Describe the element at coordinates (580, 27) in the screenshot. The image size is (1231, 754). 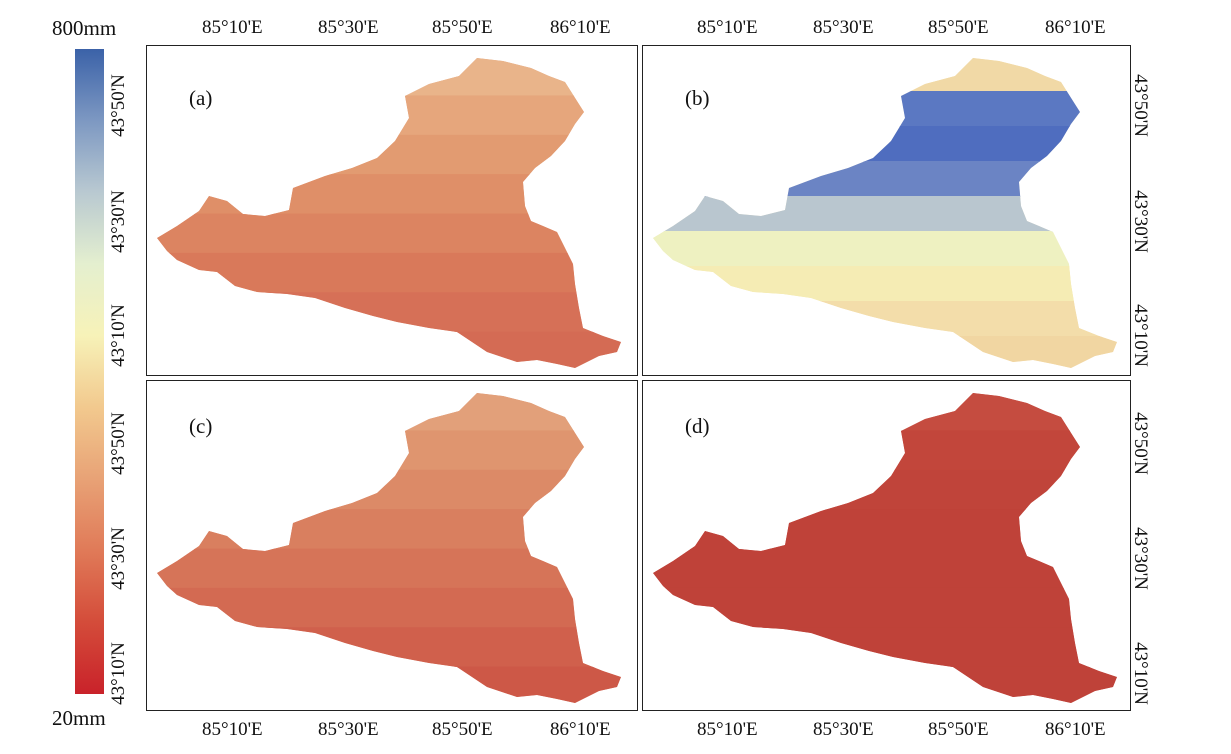
I see `top-left-lon-tick-4: 86°10'E` at that location.